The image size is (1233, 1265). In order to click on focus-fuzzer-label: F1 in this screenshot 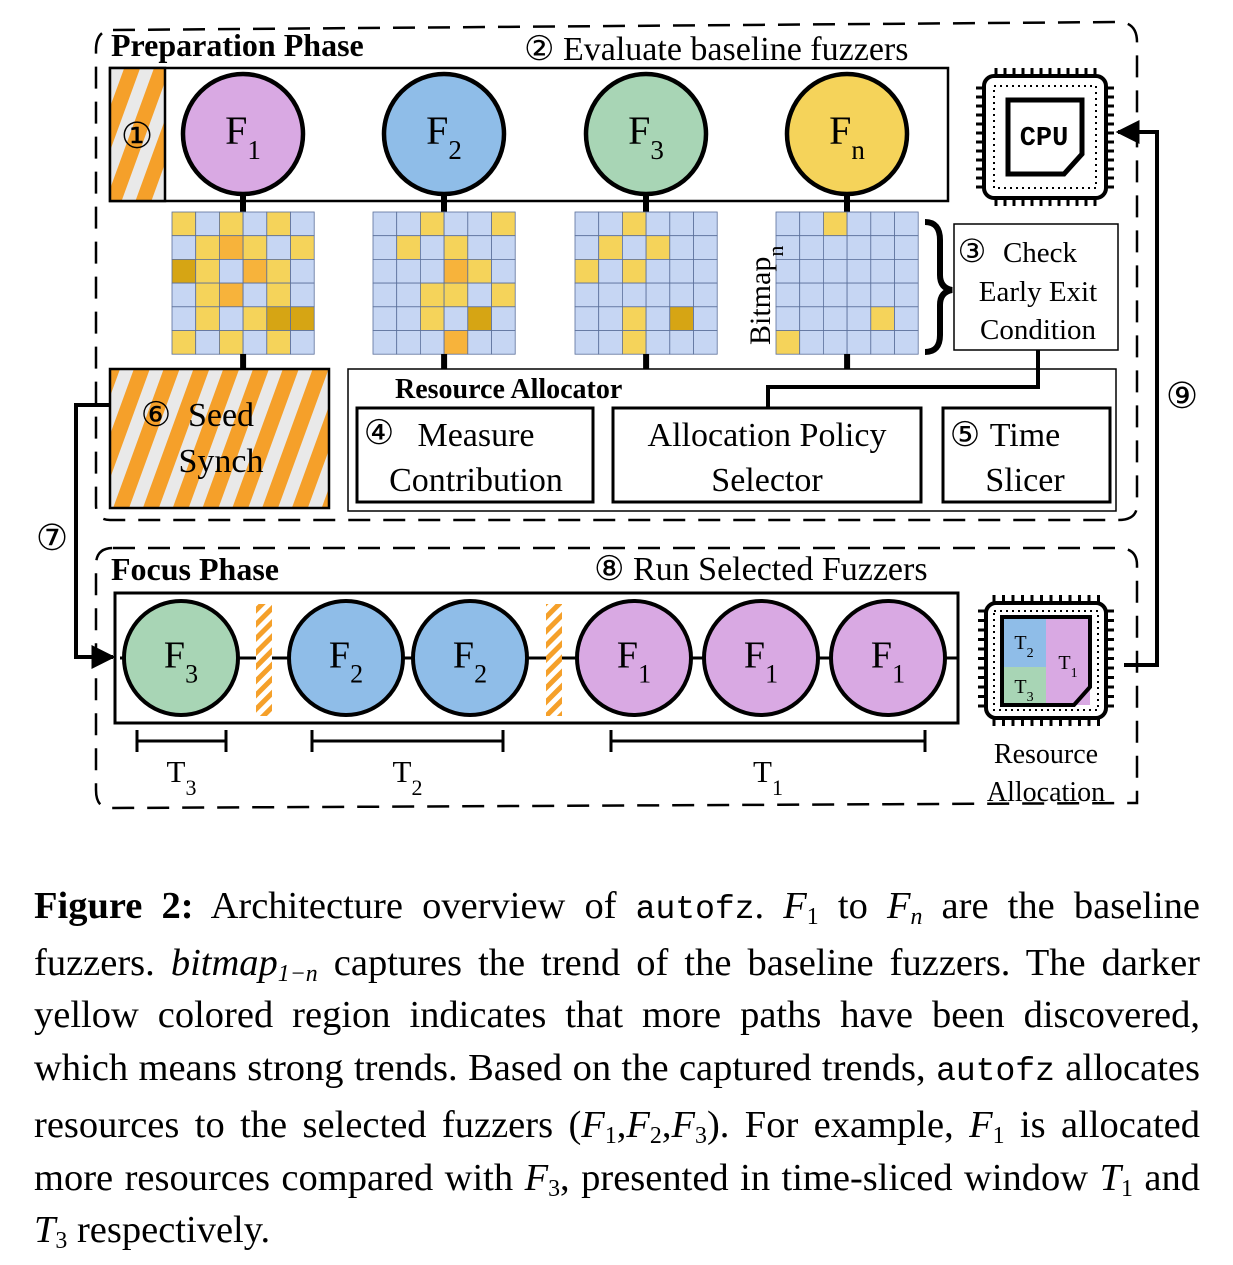, I will do `click(761, 661)`.